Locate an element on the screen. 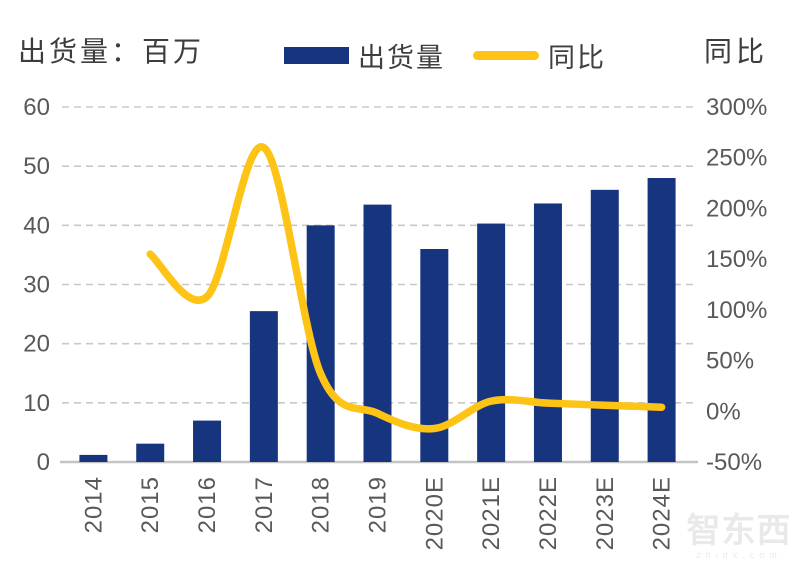 The image size is (800, 564). left-axis-tick-label: 20 is located at coordinates (36, 344).